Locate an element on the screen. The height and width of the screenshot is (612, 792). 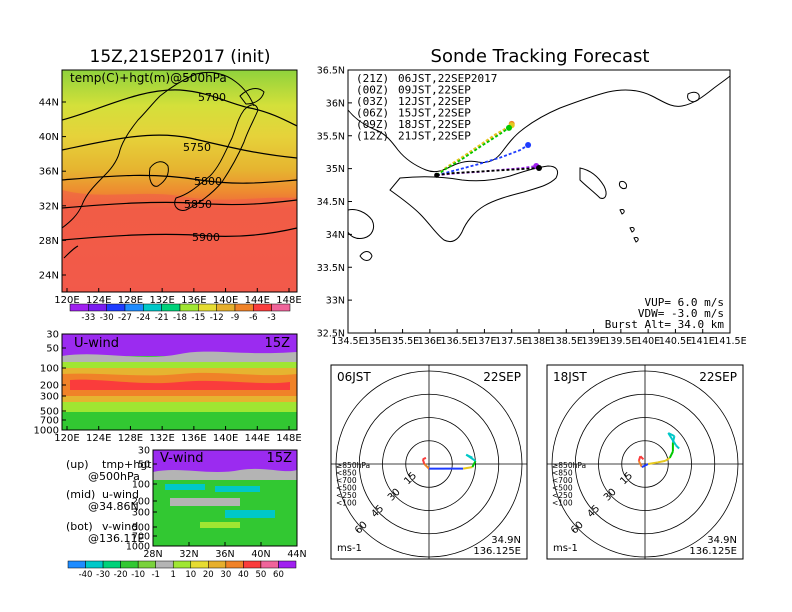
burst-alt-text: Burst Alt= 34.0 km is located at coordinates (665, 324).